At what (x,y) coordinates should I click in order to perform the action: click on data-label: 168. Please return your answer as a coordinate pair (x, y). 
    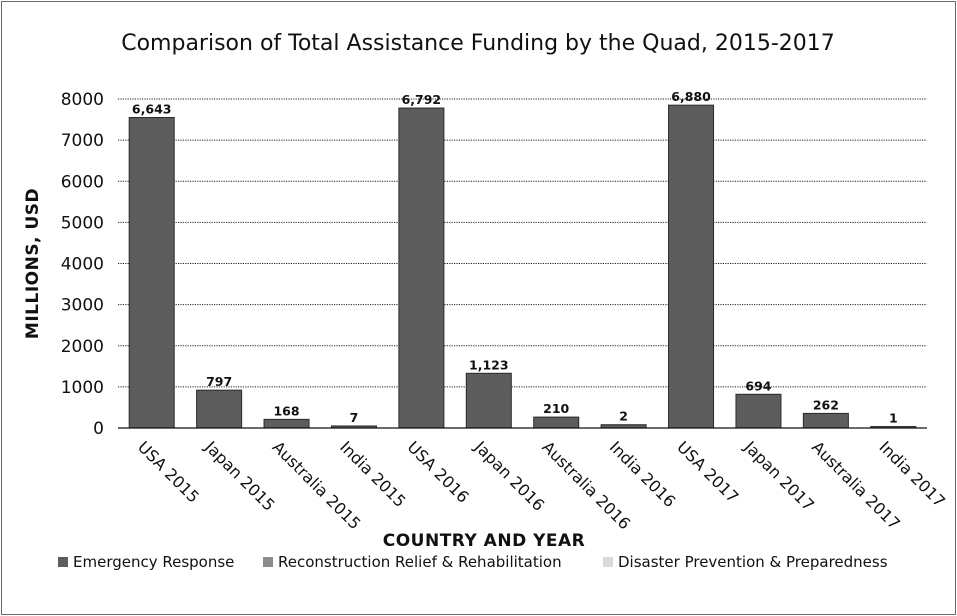
    Looking at the image, I should click on (286, 410).